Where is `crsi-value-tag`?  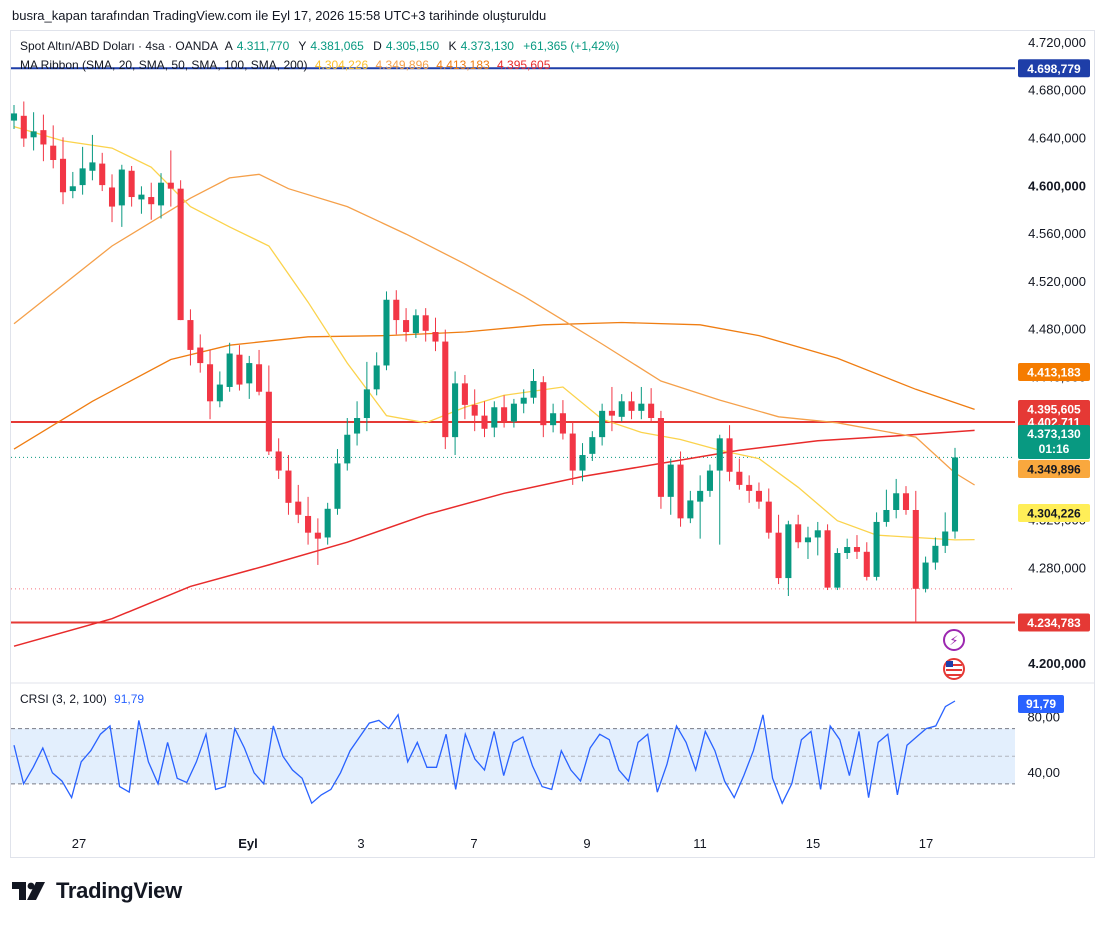
crsi-value-tag is located at coordinates (1041, 704).